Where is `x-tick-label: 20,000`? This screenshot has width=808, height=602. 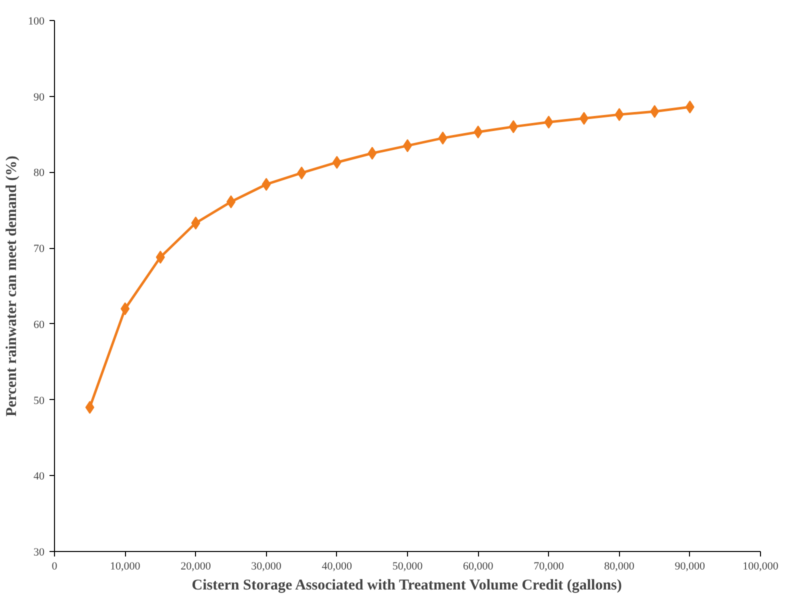 x-tick-label: 20,000 is located at coordinates (196, 566).